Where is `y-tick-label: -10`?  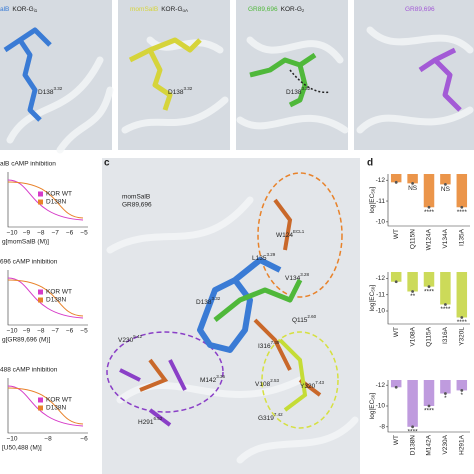
y-tick-label: -10 is located at coordinates (381, 311).